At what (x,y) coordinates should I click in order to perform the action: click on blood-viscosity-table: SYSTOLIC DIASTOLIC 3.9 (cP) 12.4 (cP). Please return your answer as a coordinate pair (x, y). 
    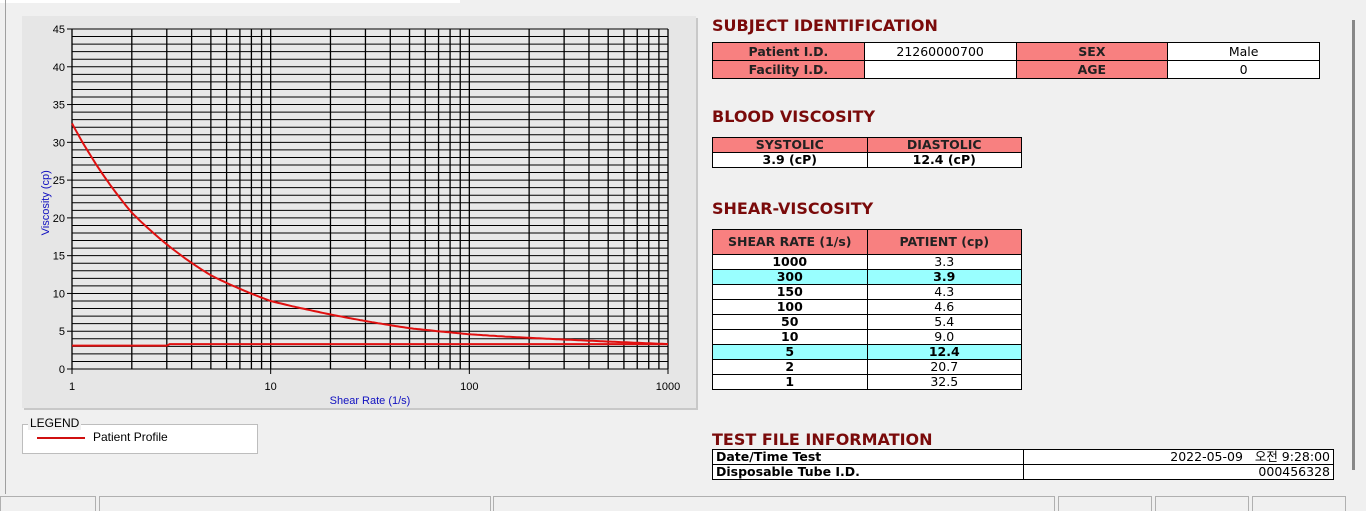
    Looking at the image, I should click on (867, 152).